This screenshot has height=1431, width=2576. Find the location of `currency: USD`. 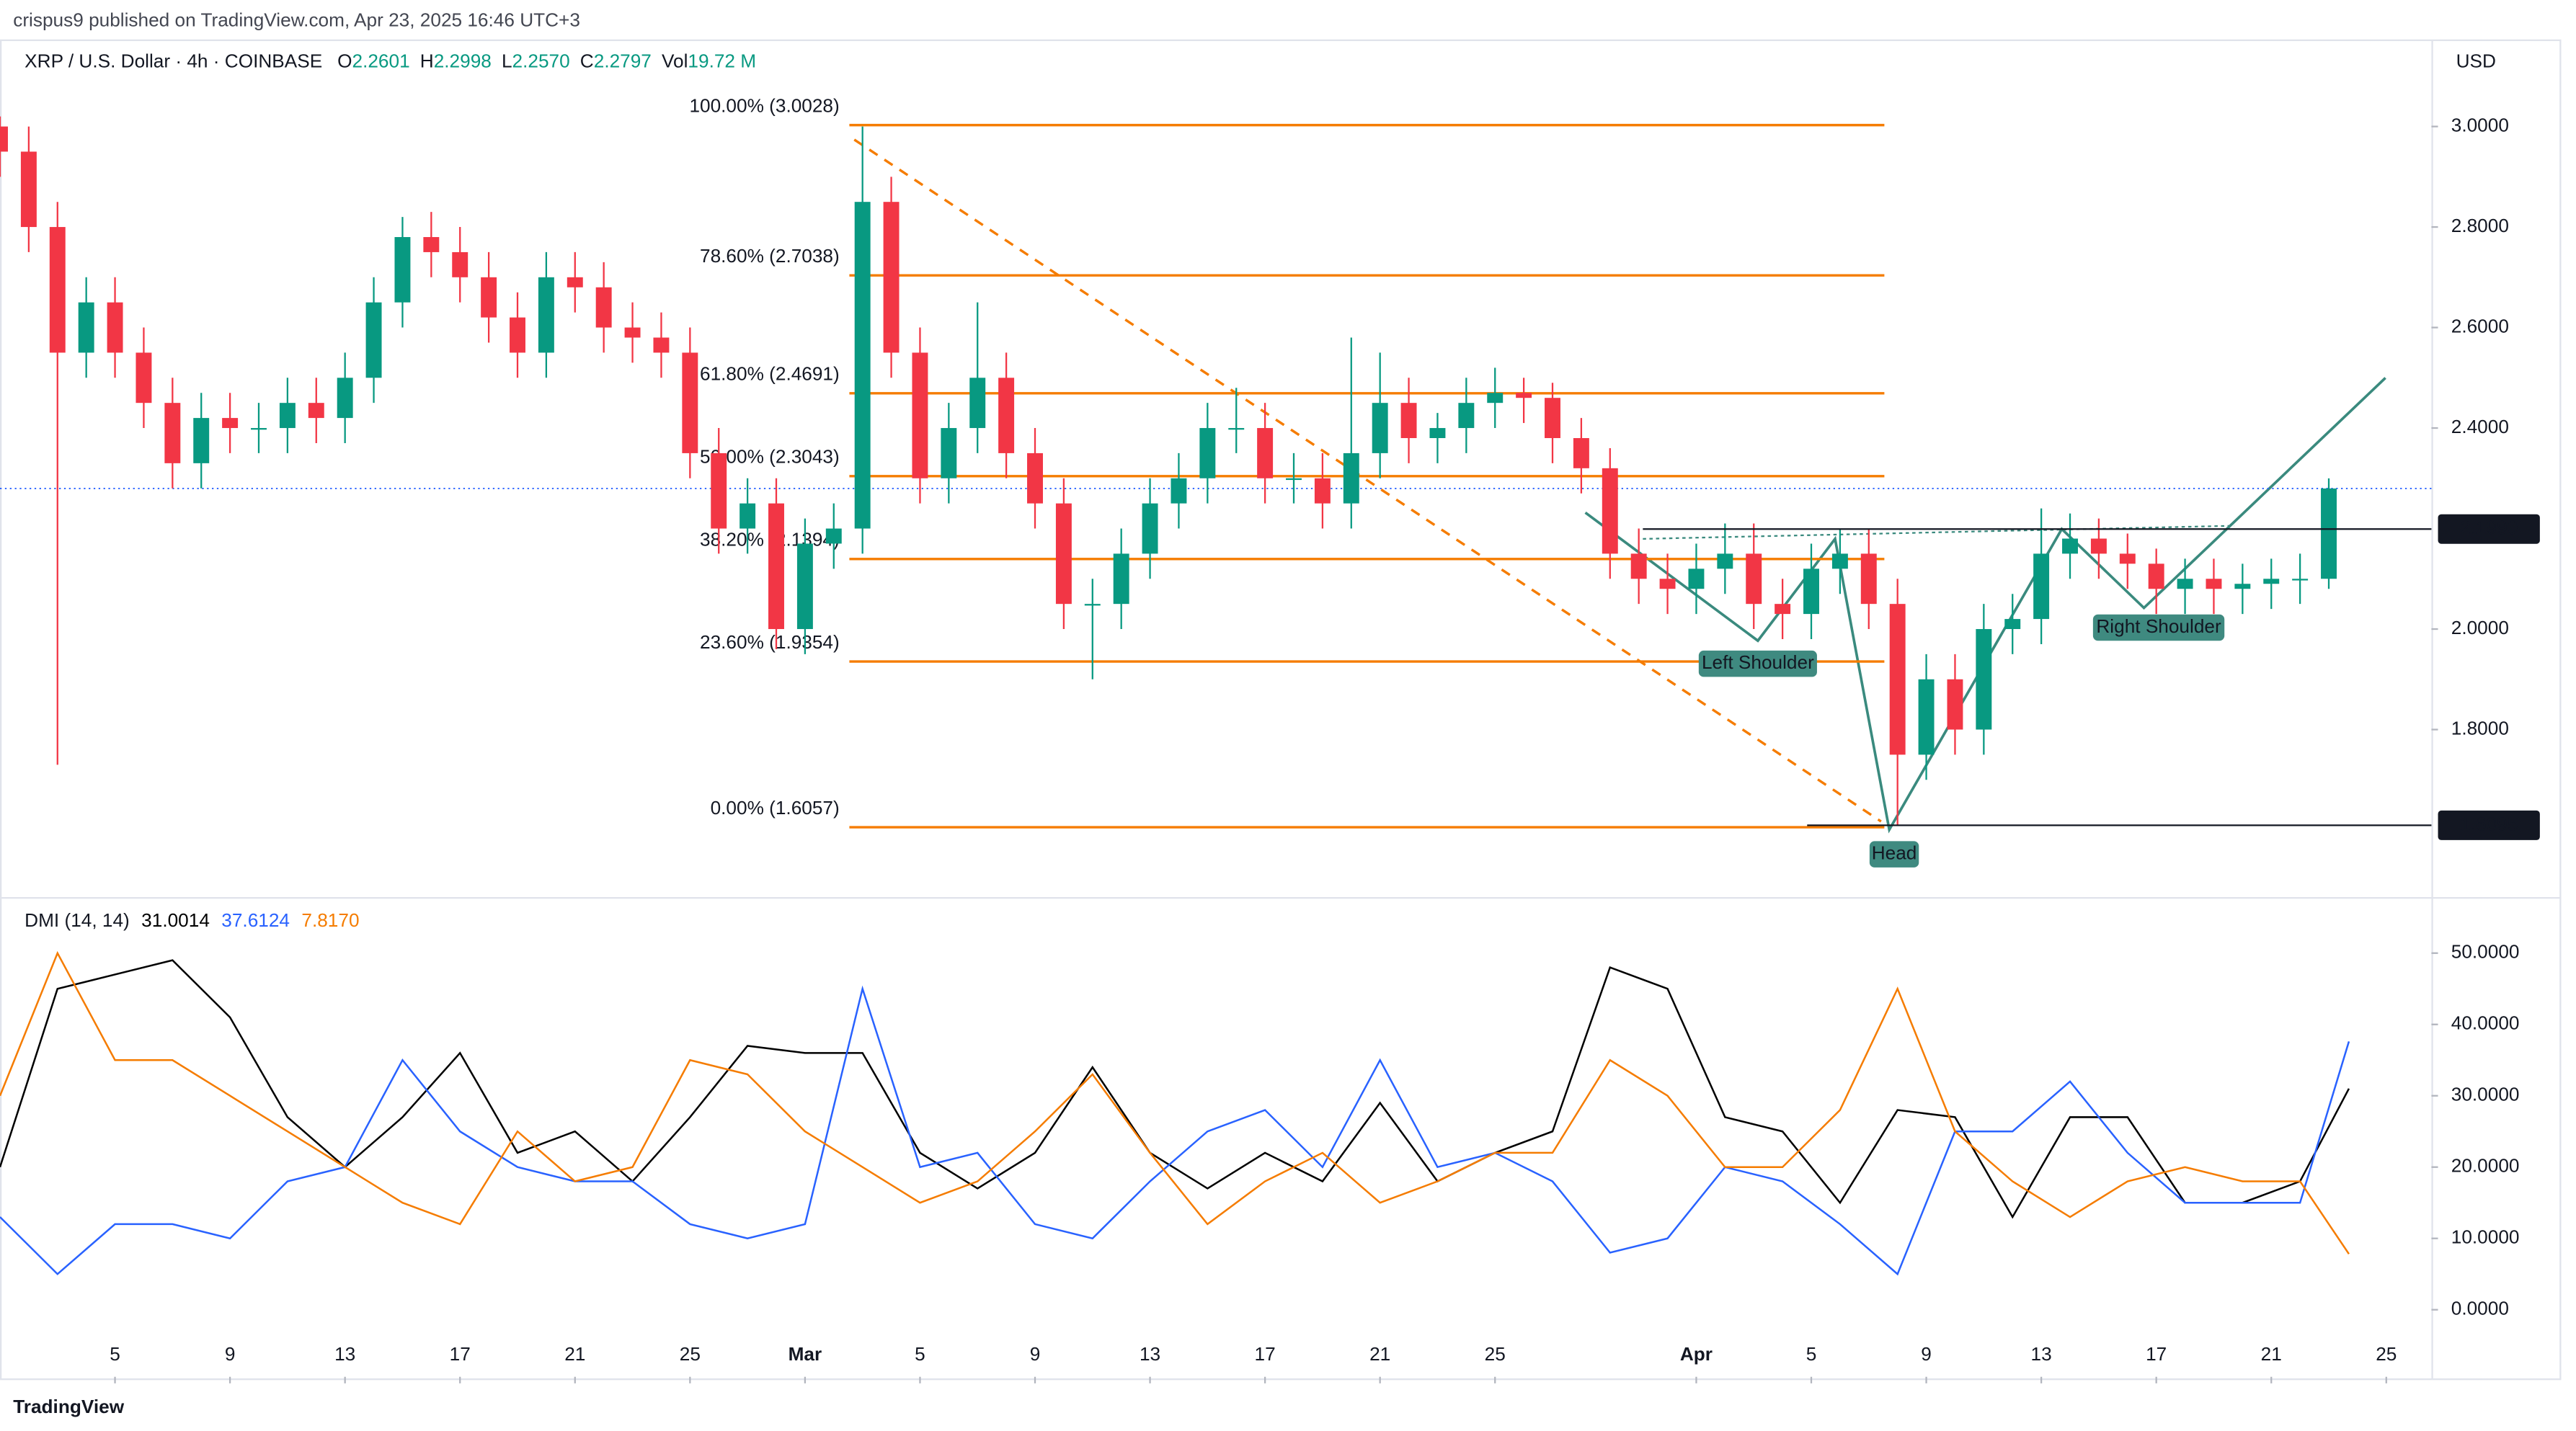

currency: USD is located at coordinates (2476, 61).